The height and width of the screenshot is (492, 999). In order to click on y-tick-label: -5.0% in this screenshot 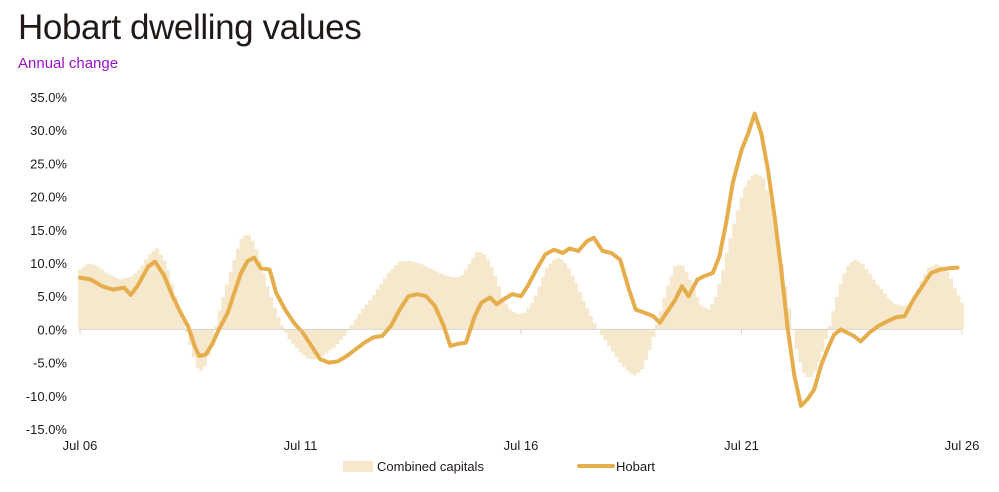, I will do `click(50, 363)`.